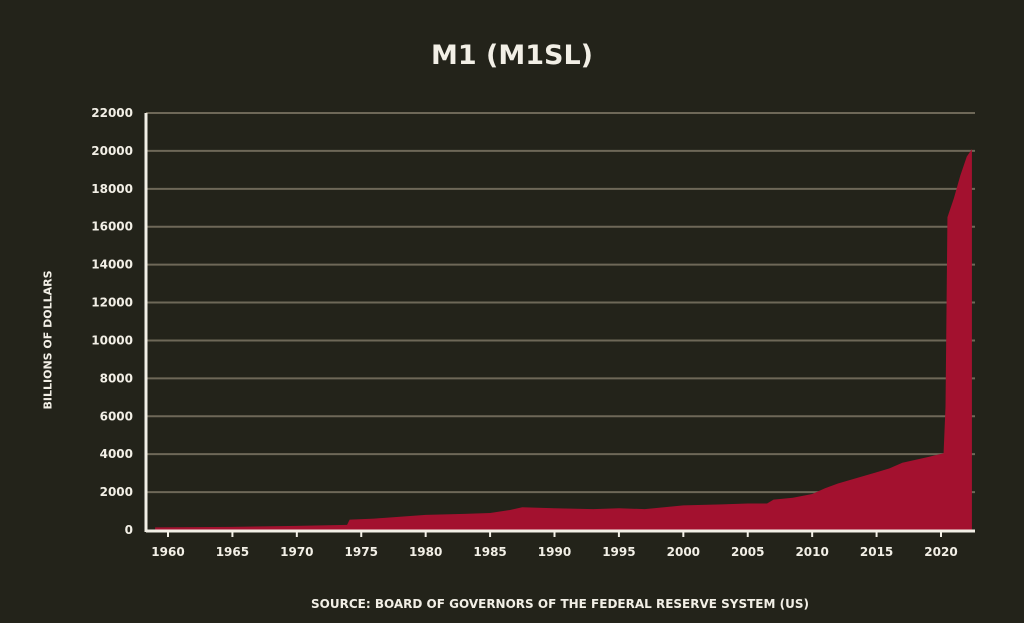 The image size is (1024, 623). Describe the element at coordinates (167, 552) in the screenshot. I see `x-tick-label: 1960` at that location.